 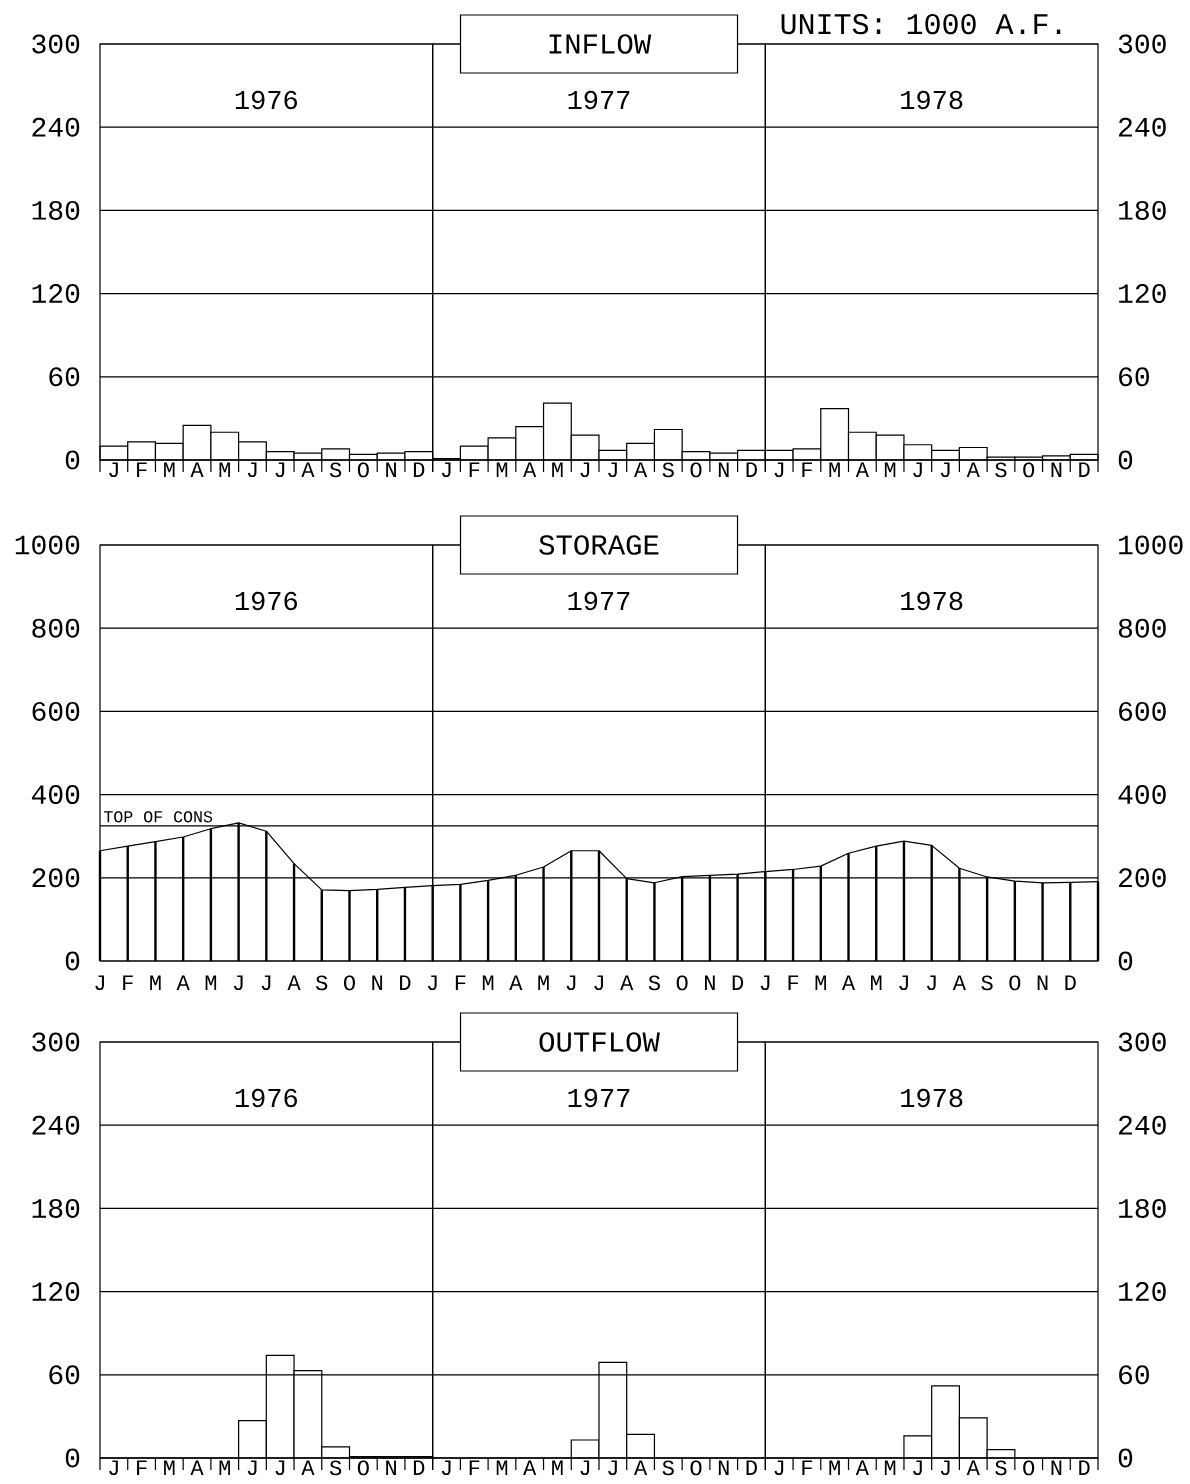 What do you see at coordinates (1142, 628) in the screenshot?
I see `y2-tick-label: 800` at bounding box center [1142, 628].